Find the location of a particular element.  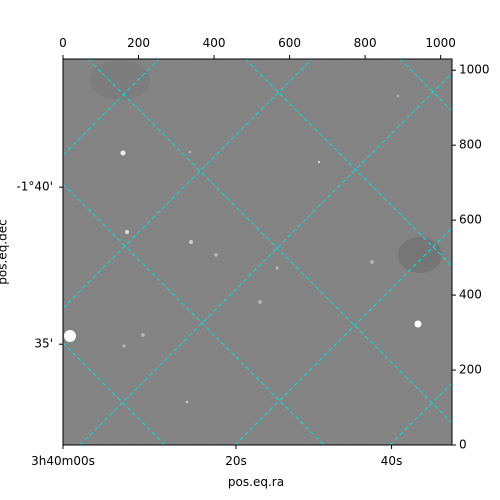

top-tick-label: 200 is located at coordinates (138, 43).